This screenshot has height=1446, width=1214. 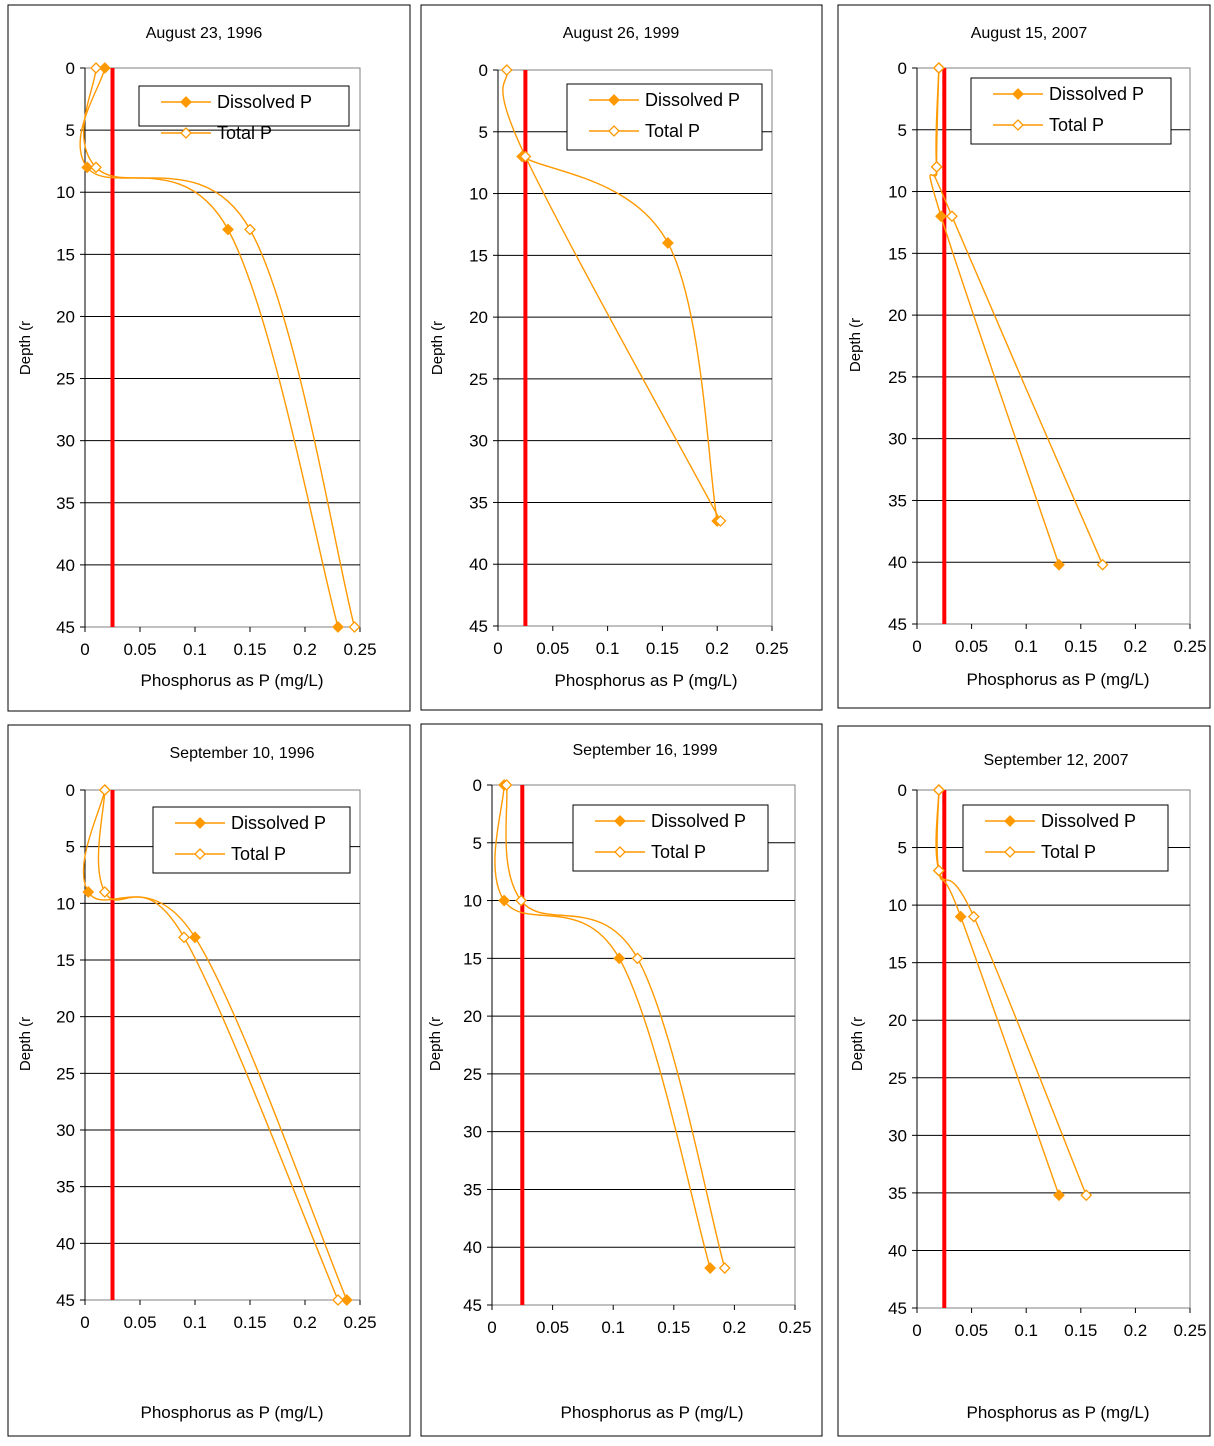 What do you see at coordinates (204, 33) in the screenshot?
I see `chart-title: August 23, 1996` at bounding box center [204, 33].